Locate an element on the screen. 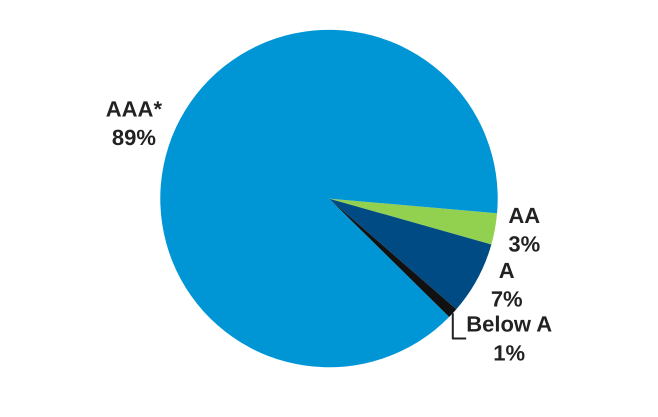  slice-label: AAA* is located at coordinates (134, 109).